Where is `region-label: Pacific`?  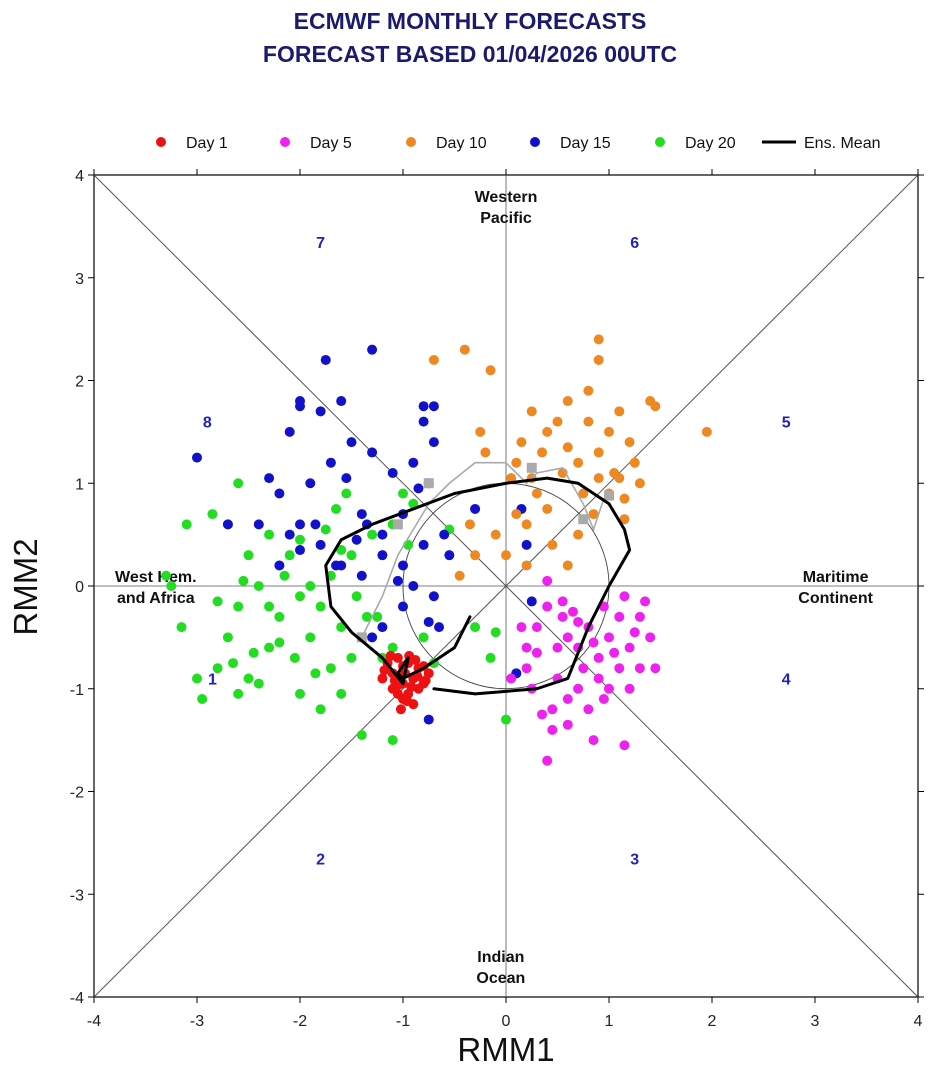
region-label: Pacific is located at coordinates (506, 218).